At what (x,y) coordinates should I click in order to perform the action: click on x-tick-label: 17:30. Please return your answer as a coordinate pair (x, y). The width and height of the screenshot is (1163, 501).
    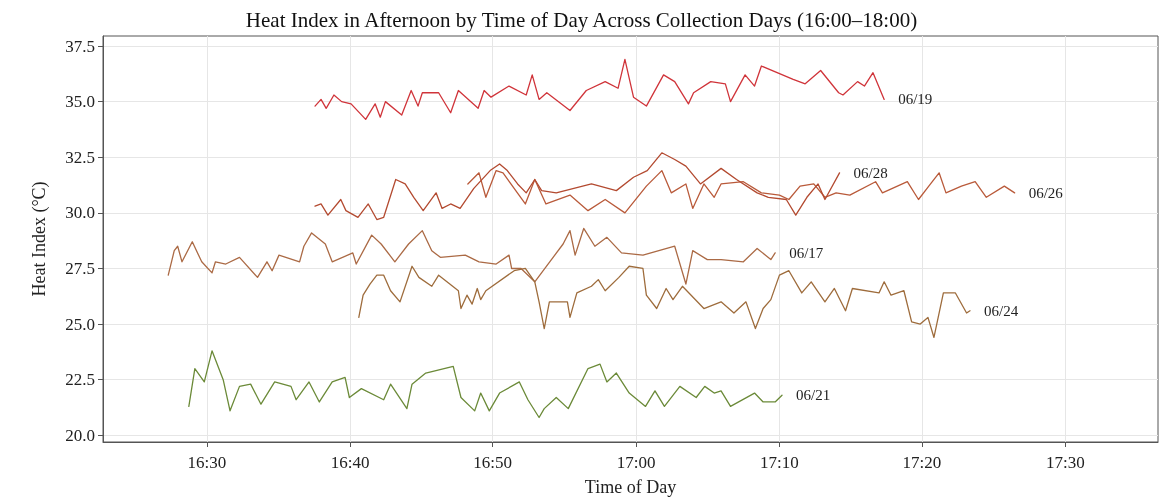
    Looking at the image, I should click on (1065, 462).